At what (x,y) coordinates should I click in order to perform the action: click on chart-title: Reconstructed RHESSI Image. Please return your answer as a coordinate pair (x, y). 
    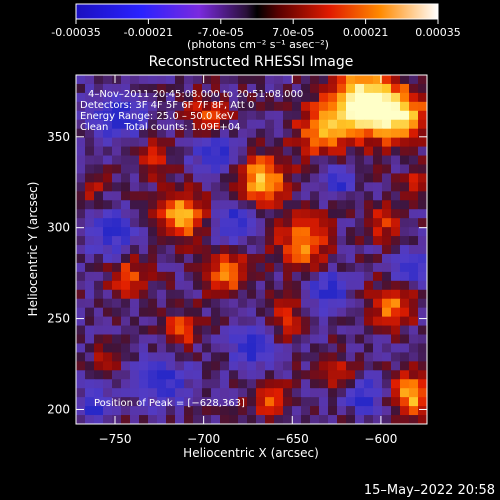
    Looking at the image, I should click on (251, 62).